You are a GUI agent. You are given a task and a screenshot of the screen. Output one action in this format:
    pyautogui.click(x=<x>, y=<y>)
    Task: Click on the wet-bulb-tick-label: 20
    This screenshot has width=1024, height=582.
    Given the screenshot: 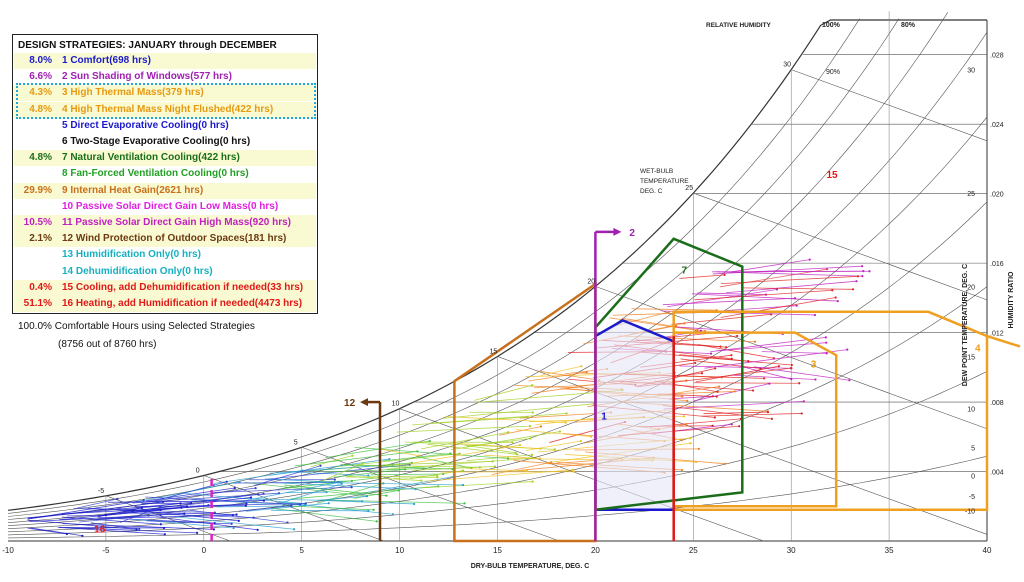 What is the action you would take?
    pyautogui.click(x=591, y=281)
    